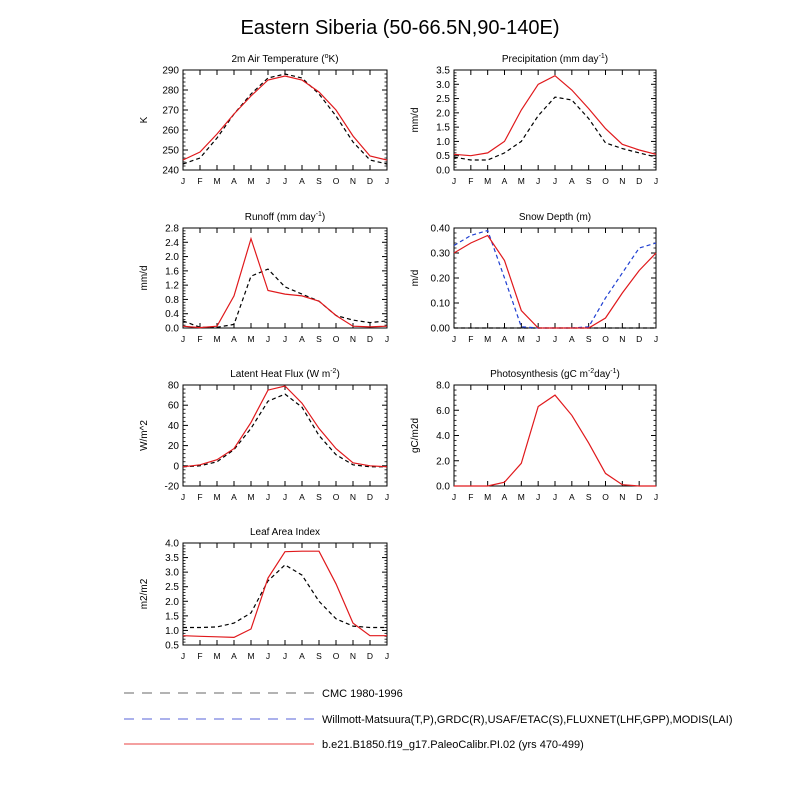 Image resolution: width=800 pixels, height=800 pixels. What do you see at coordinates (144, 278) in the screenshot?
I see `y-axis-label: mm/d` at bounding box center [144, 278].